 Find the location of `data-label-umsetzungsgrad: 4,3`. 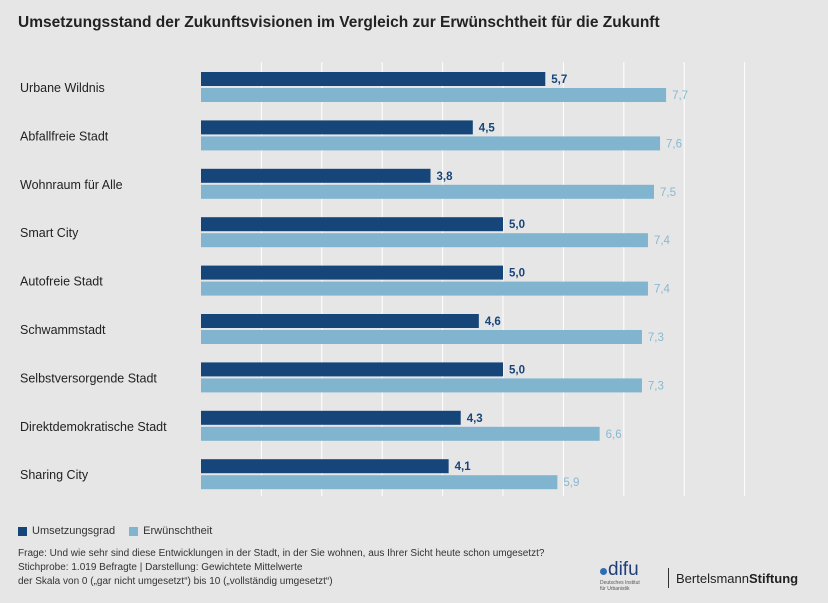

data-label-umsetzungsgrad: 4,3 is located at coordinates (475, 419).